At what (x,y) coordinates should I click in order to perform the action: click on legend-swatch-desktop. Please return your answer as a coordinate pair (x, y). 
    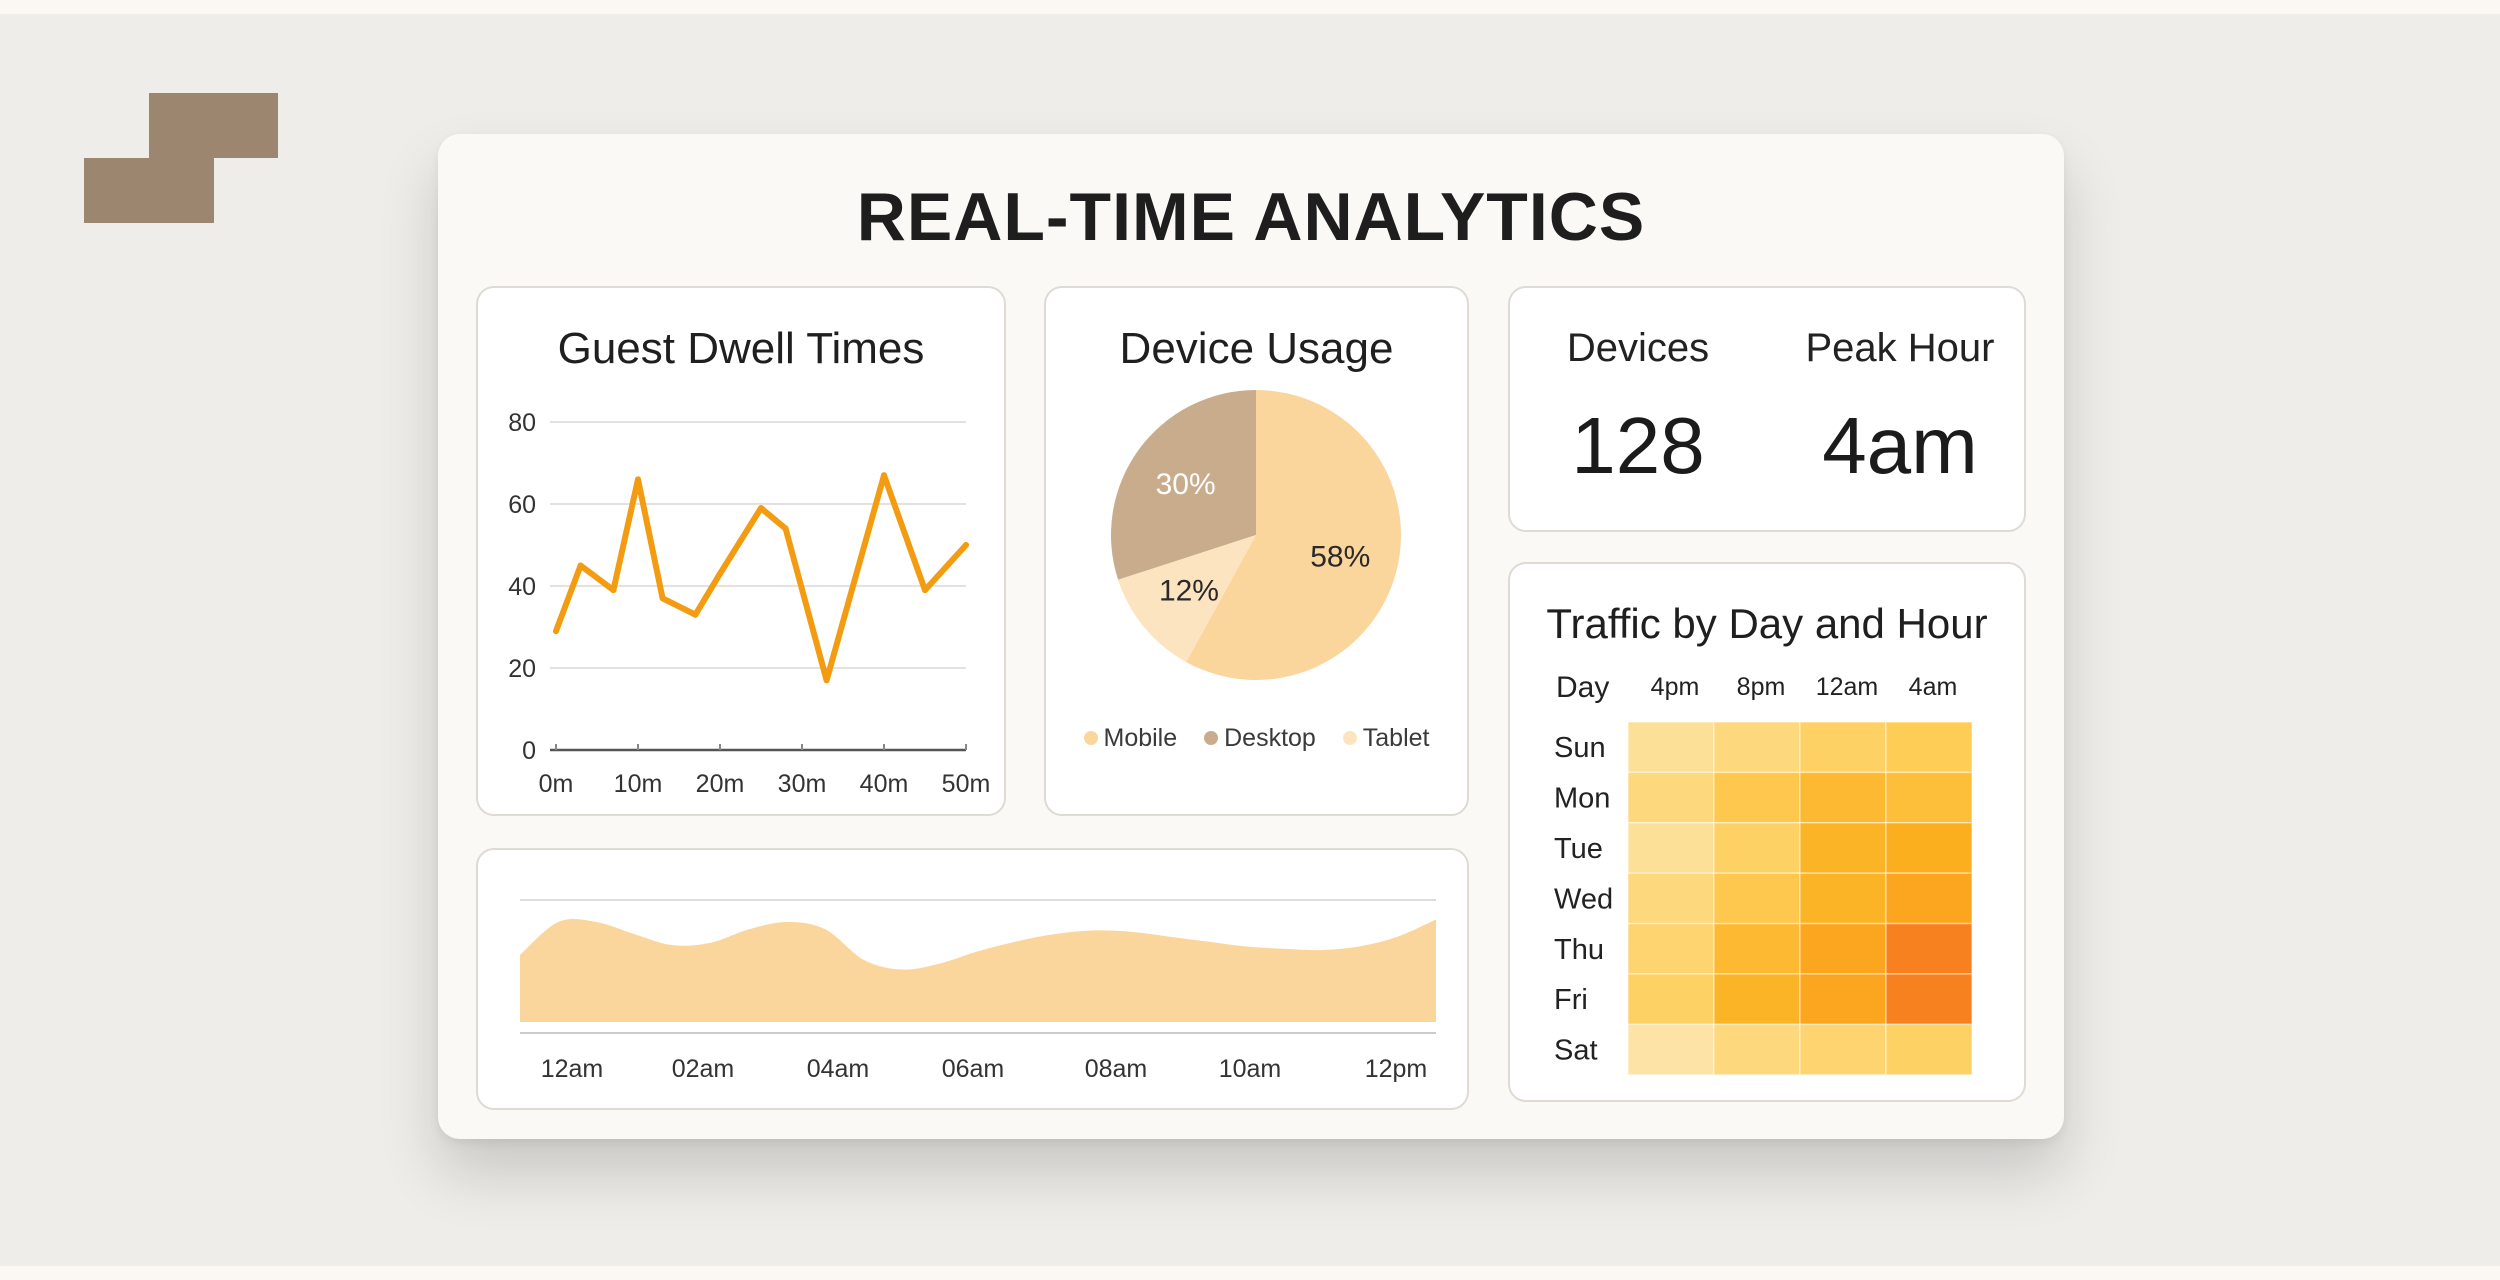
    Looking at the image, I should click on (1211, 738).